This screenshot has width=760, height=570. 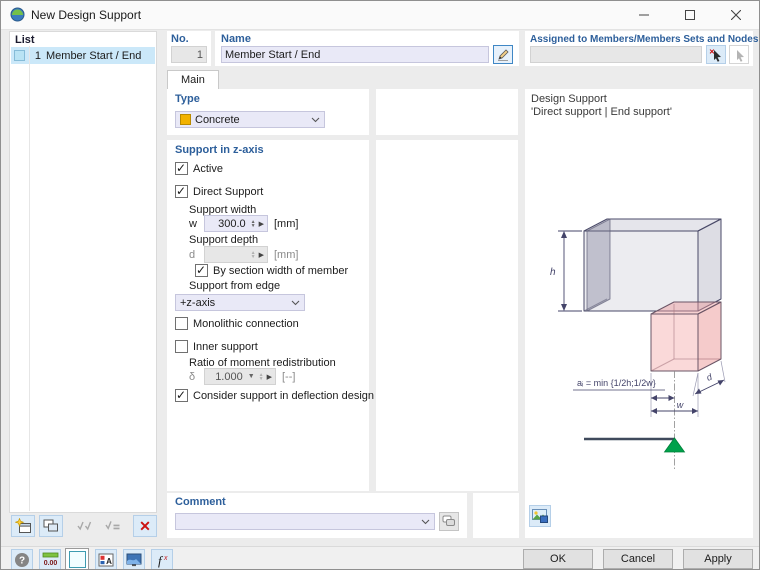 I want to click on no-input: 1, so click(x=189, y=54).